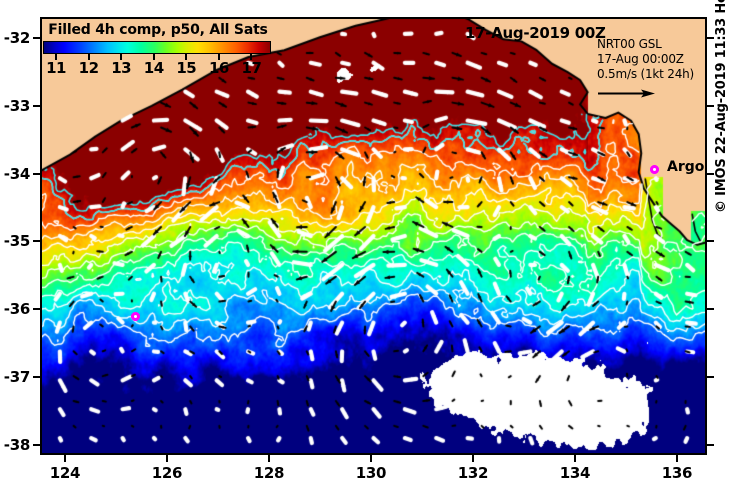  I want to click on y-tick-label: -36, so click(17, 309).